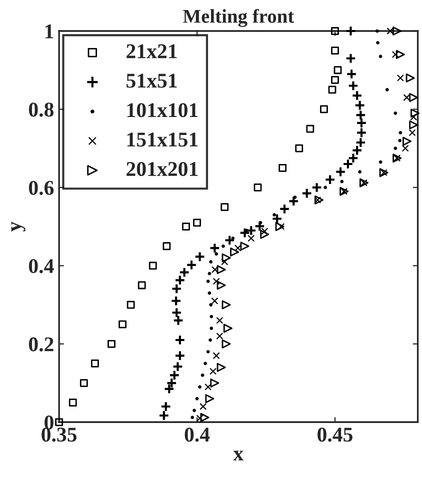  I want to click on y-tick-label: 0.6, so click(41, 187).